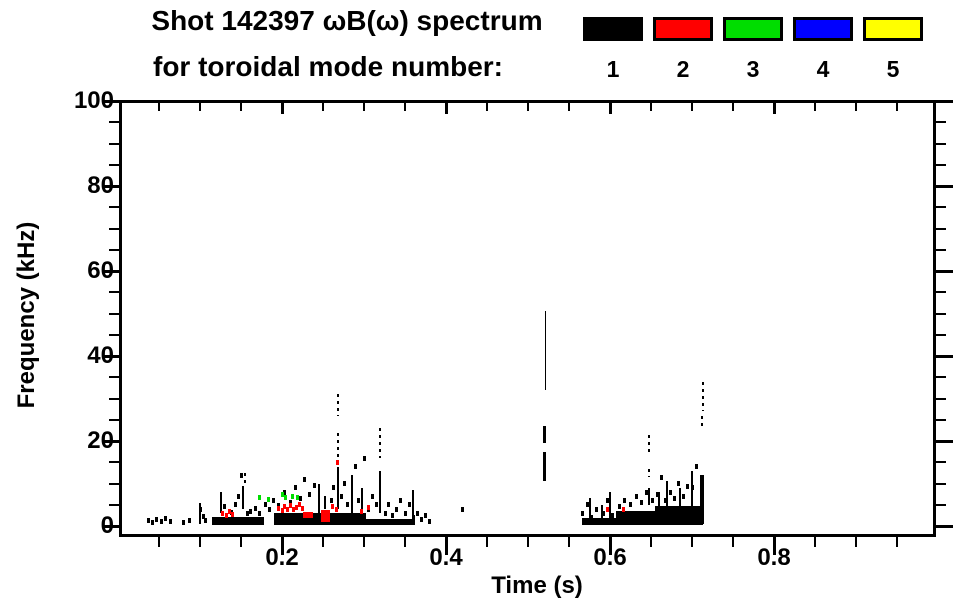 This screenshot has height=615, width=963. What do you see at coordinates (753, 69) in the screenshot?
I see `legend-label-n3: 3` at bounding box center [753, 69].